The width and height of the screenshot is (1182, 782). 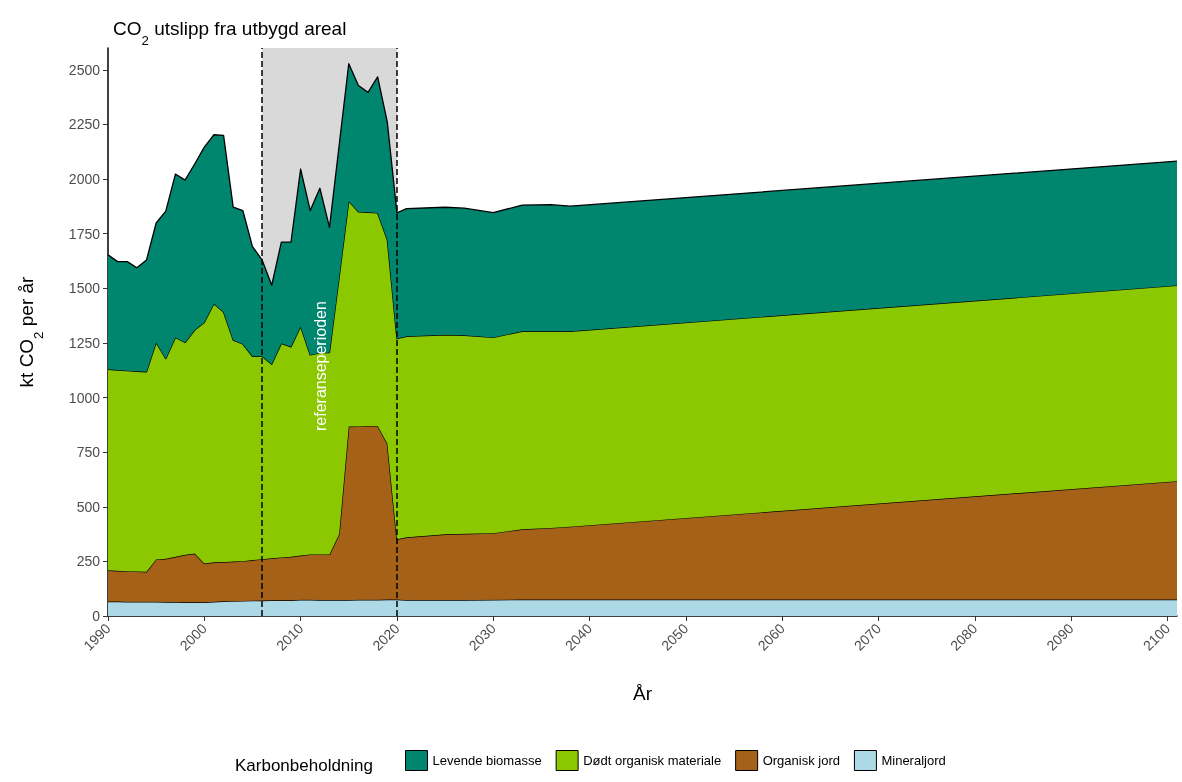 What do you see at coordinates (84, 69) in the screenshot?
I see `y-tick-label: 2500` at bounding box center [84, 69].